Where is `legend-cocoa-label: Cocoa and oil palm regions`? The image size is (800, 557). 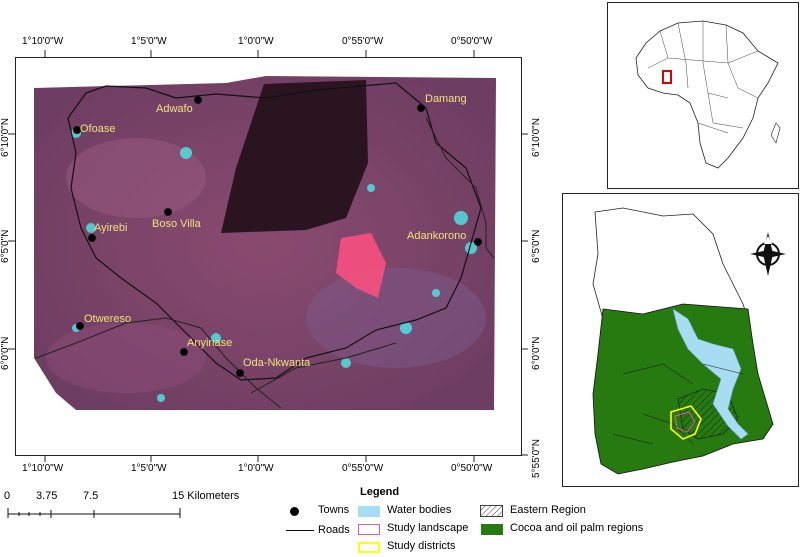 legend-cocoa-label: Cocoa and oil palm regions is located at coordinates (577, 528).